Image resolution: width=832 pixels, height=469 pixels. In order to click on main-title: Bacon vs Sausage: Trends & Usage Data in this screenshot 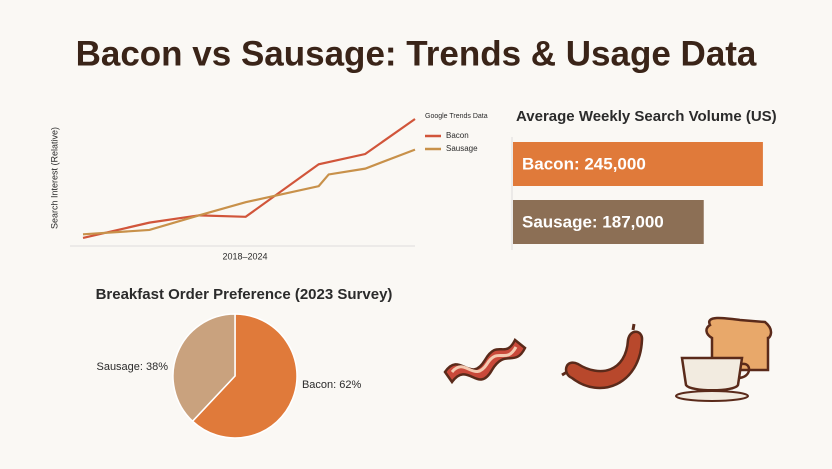, I will do `click(416, 53)`.